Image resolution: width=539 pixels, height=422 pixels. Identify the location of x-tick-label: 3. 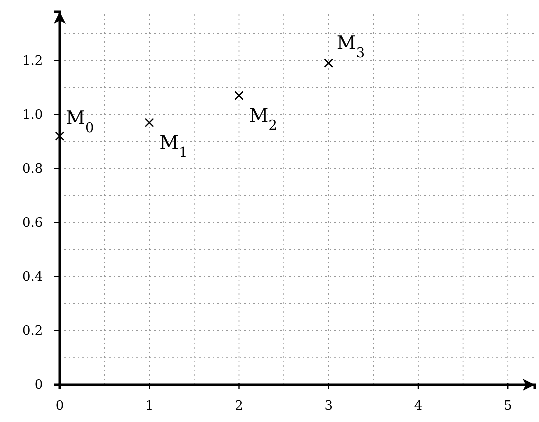
(329, 406).